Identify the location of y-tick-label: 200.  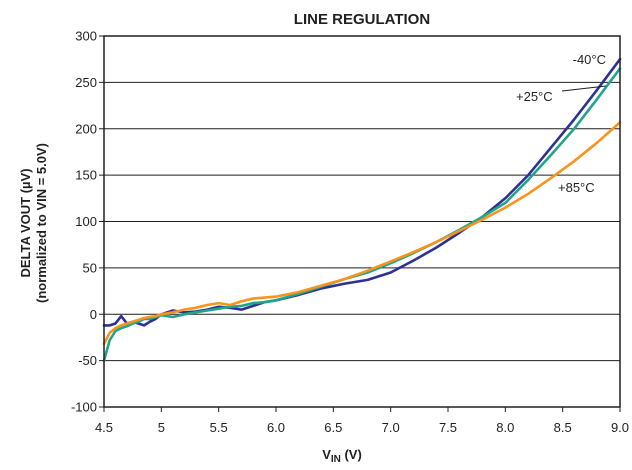
(86, 128).